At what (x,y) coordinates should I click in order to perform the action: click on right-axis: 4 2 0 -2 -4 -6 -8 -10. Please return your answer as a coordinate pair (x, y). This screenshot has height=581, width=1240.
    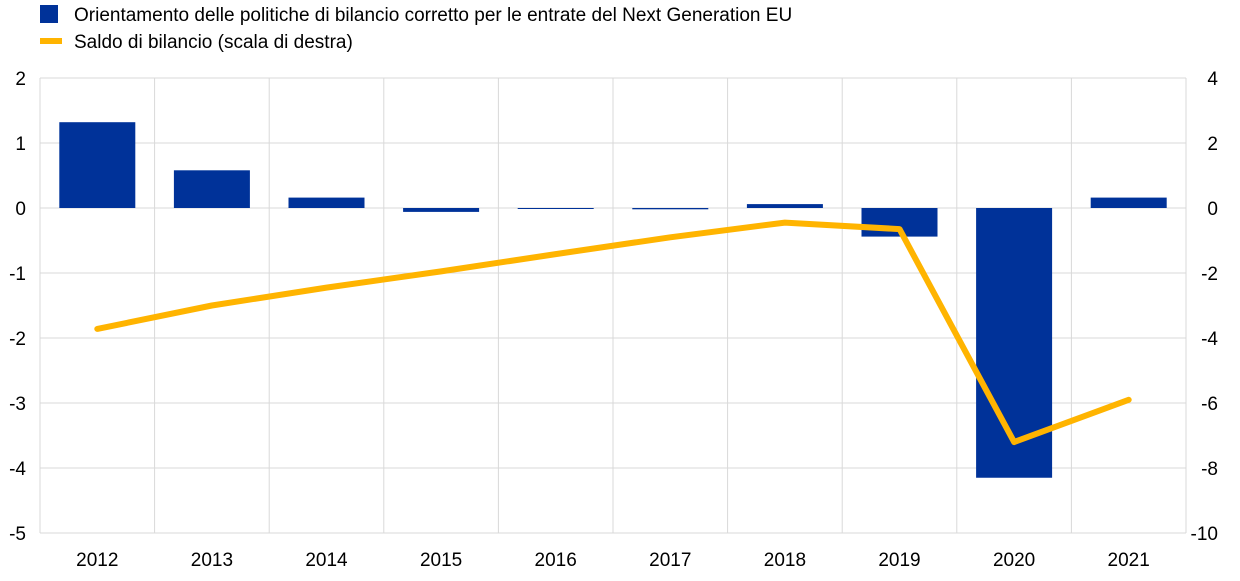
    Looking at the image, I should click on (1205, 307).